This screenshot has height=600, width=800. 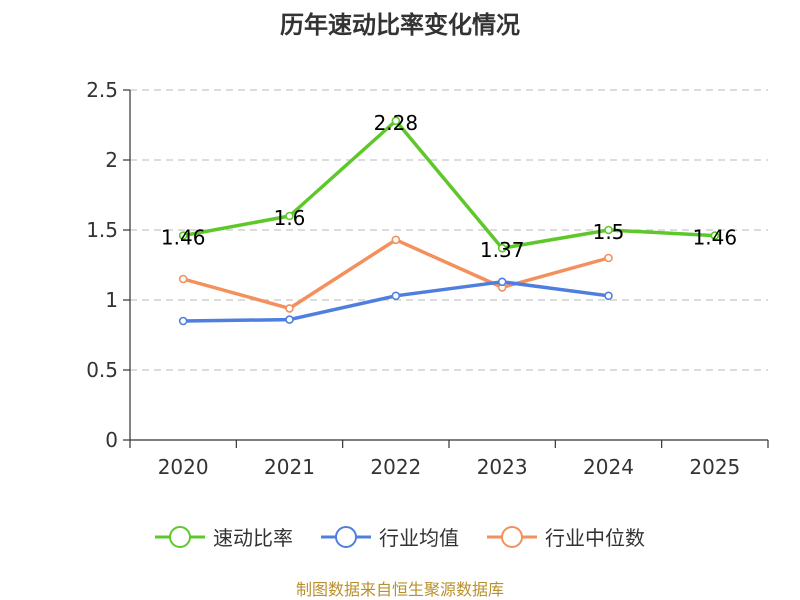 What do you see at coordinates (595, 538) in the screenshot?
I see `legend-label: 行业中位数` at bounding box center [595, 538].